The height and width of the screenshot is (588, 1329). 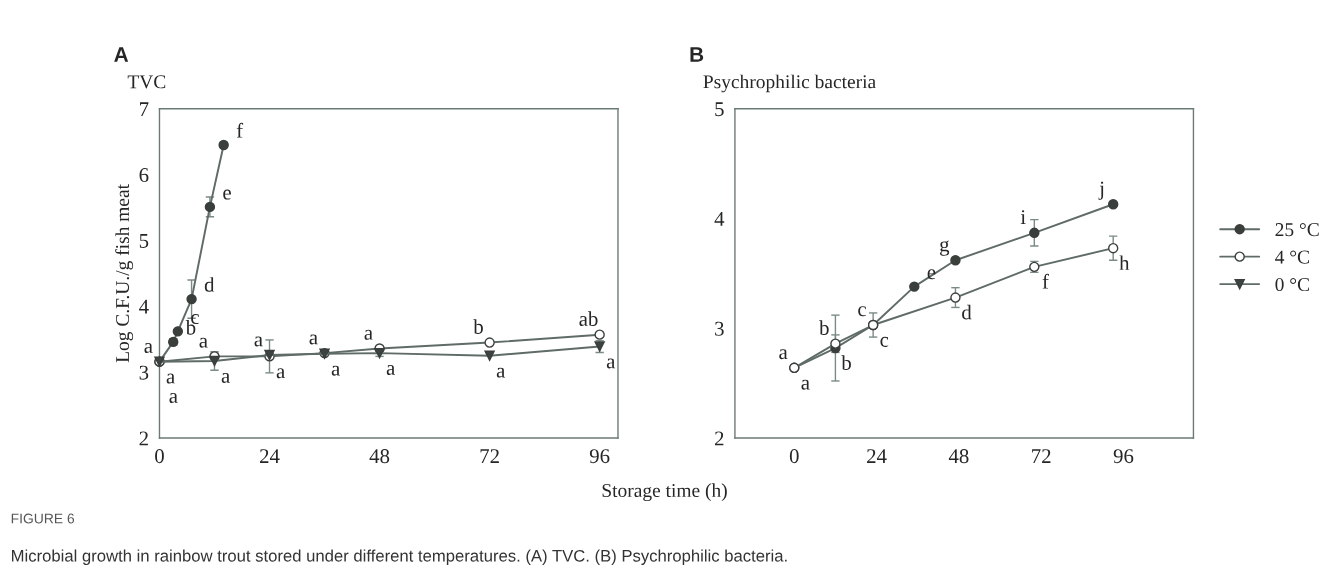 What do you see at coordinates (945, 248) in the screenshot?
I see `annotation: g` at bounding box center [945, 248].